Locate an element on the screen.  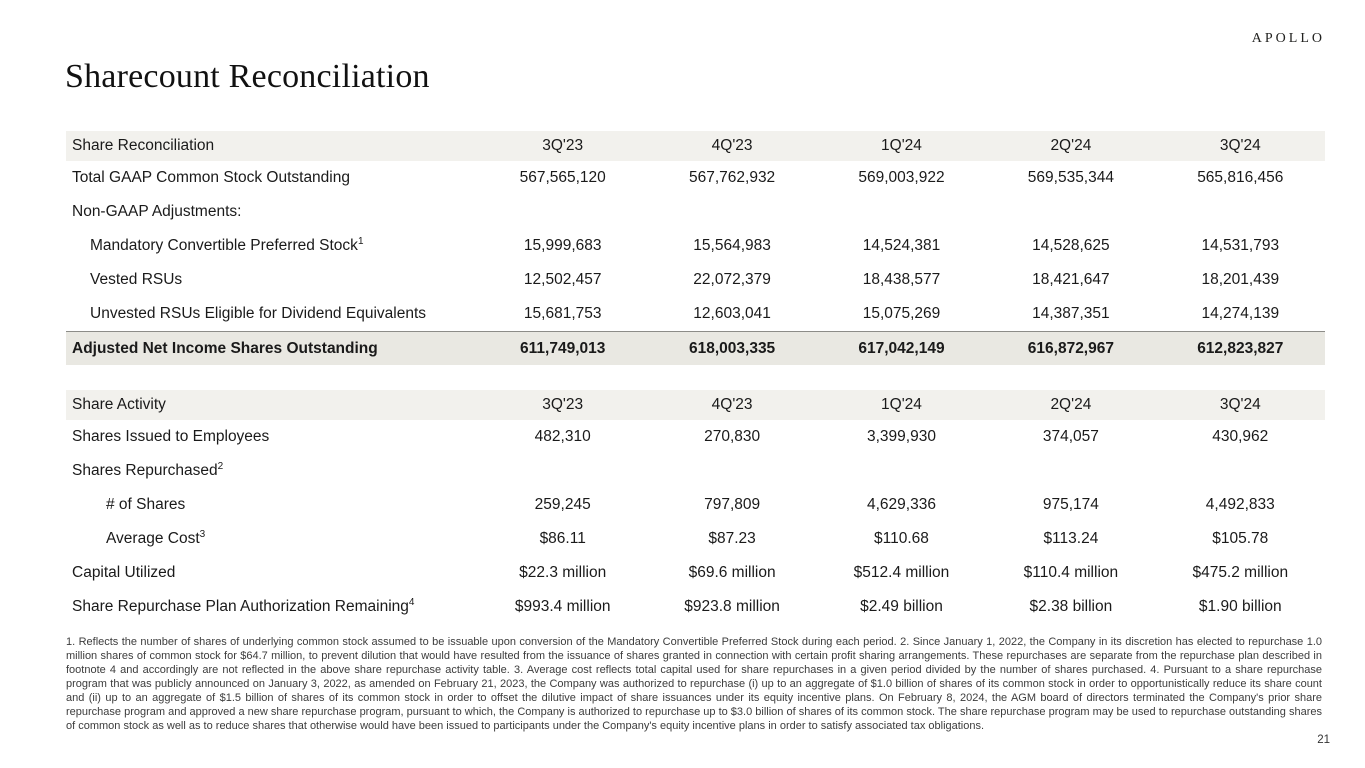
table-gap is located at coordinates (695, 377).